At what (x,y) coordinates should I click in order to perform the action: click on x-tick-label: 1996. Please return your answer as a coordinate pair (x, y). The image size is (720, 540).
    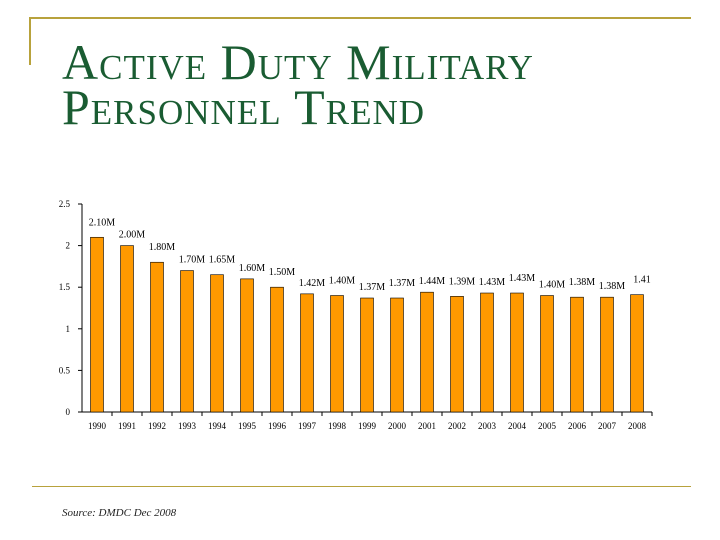
    Looking at the image, I should click on (277, 426).